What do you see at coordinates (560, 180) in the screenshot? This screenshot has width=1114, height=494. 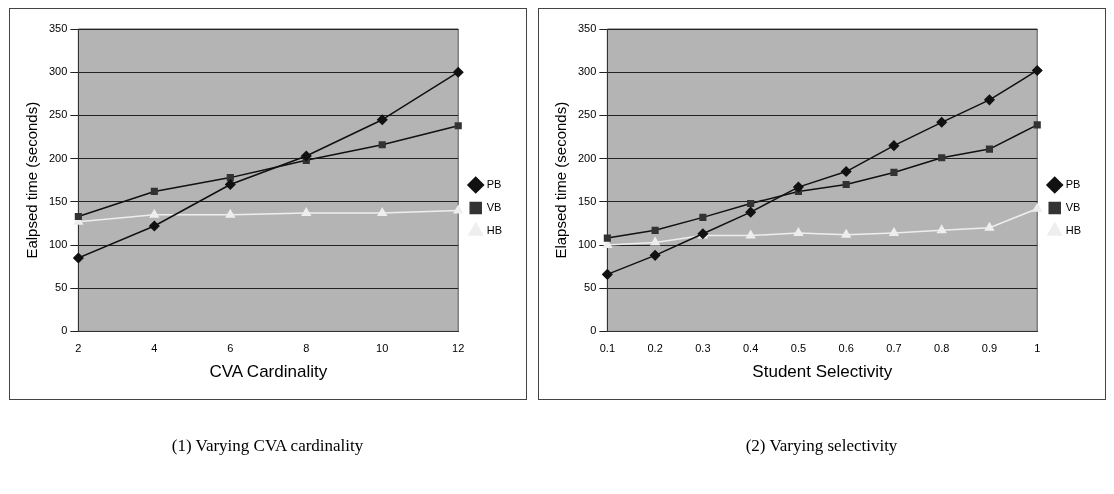 I see `y-axis-title: Elapsed time (seconds)` at bounding box center [560, 180].